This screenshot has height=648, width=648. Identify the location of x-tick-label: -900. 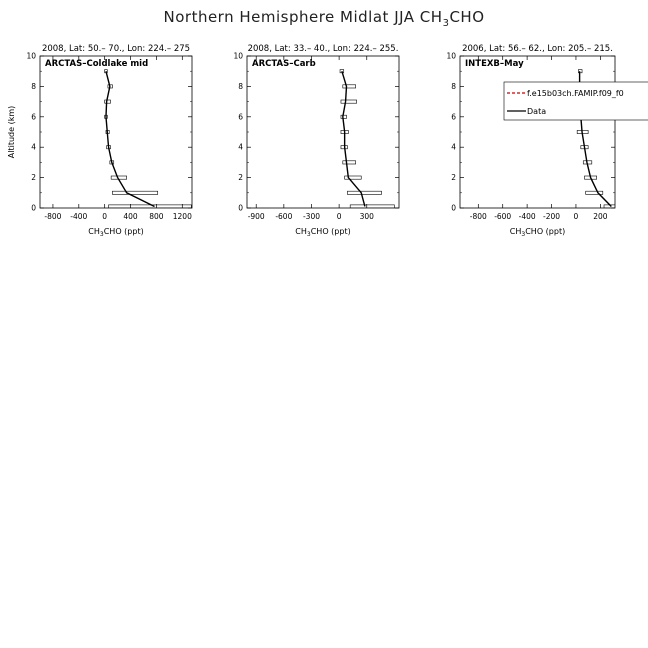
(256, 216).